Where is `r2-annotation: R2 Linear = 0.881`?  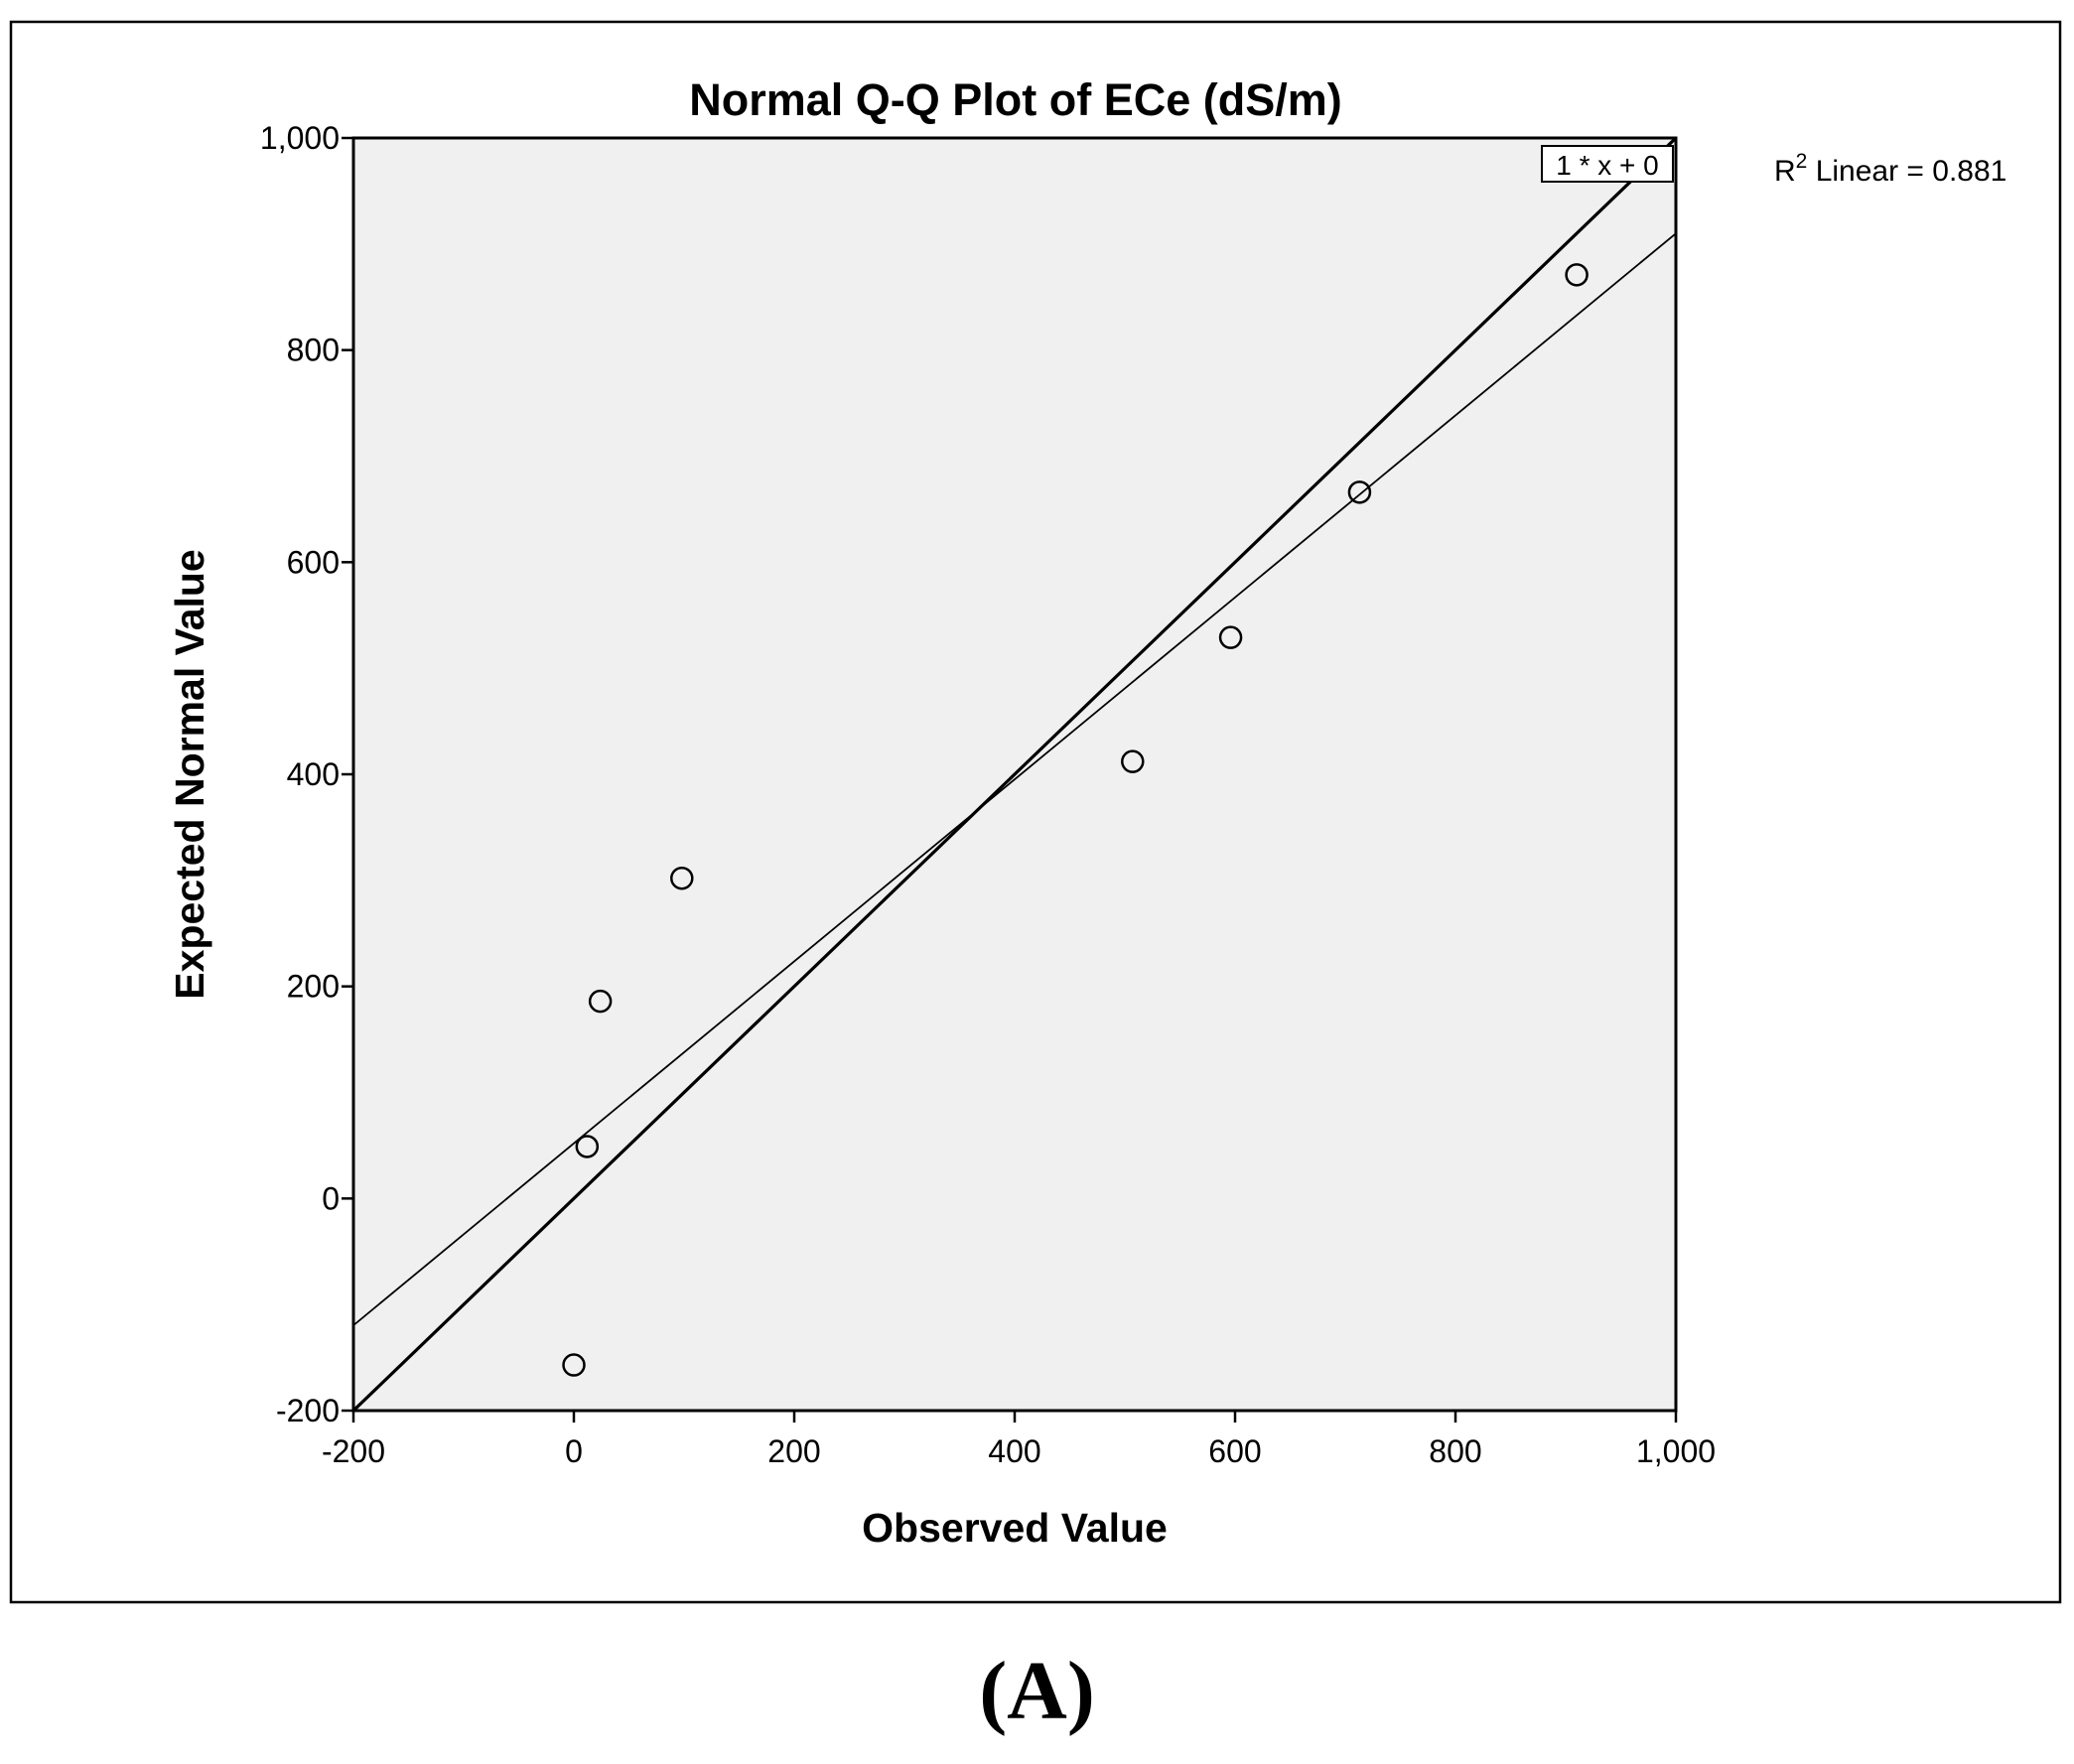
r2-annotation: R2 Linear = 0.881 is located at coordinates (1890, 169).